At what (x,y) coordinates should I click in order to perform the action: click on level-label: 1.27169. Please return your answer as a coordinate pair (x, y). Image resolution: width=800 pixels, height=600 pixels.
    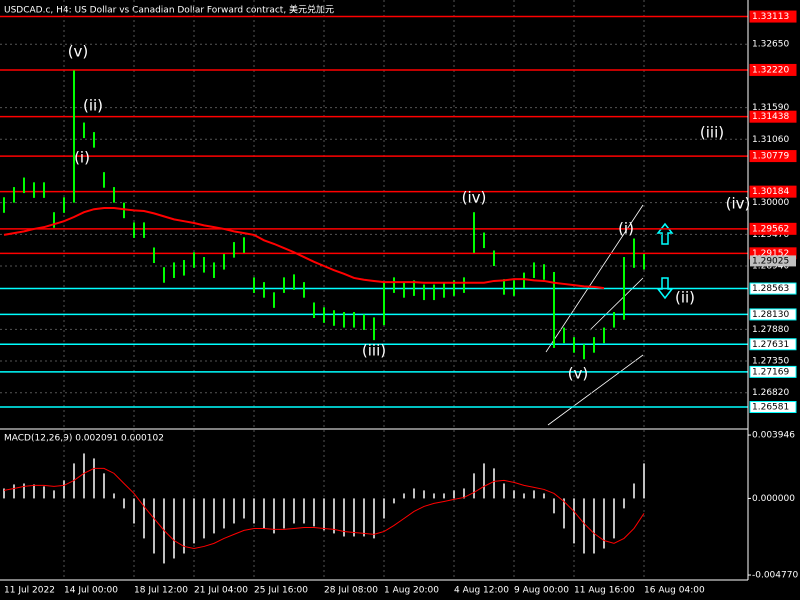
    Looking at the image, I should click on (770, 372).